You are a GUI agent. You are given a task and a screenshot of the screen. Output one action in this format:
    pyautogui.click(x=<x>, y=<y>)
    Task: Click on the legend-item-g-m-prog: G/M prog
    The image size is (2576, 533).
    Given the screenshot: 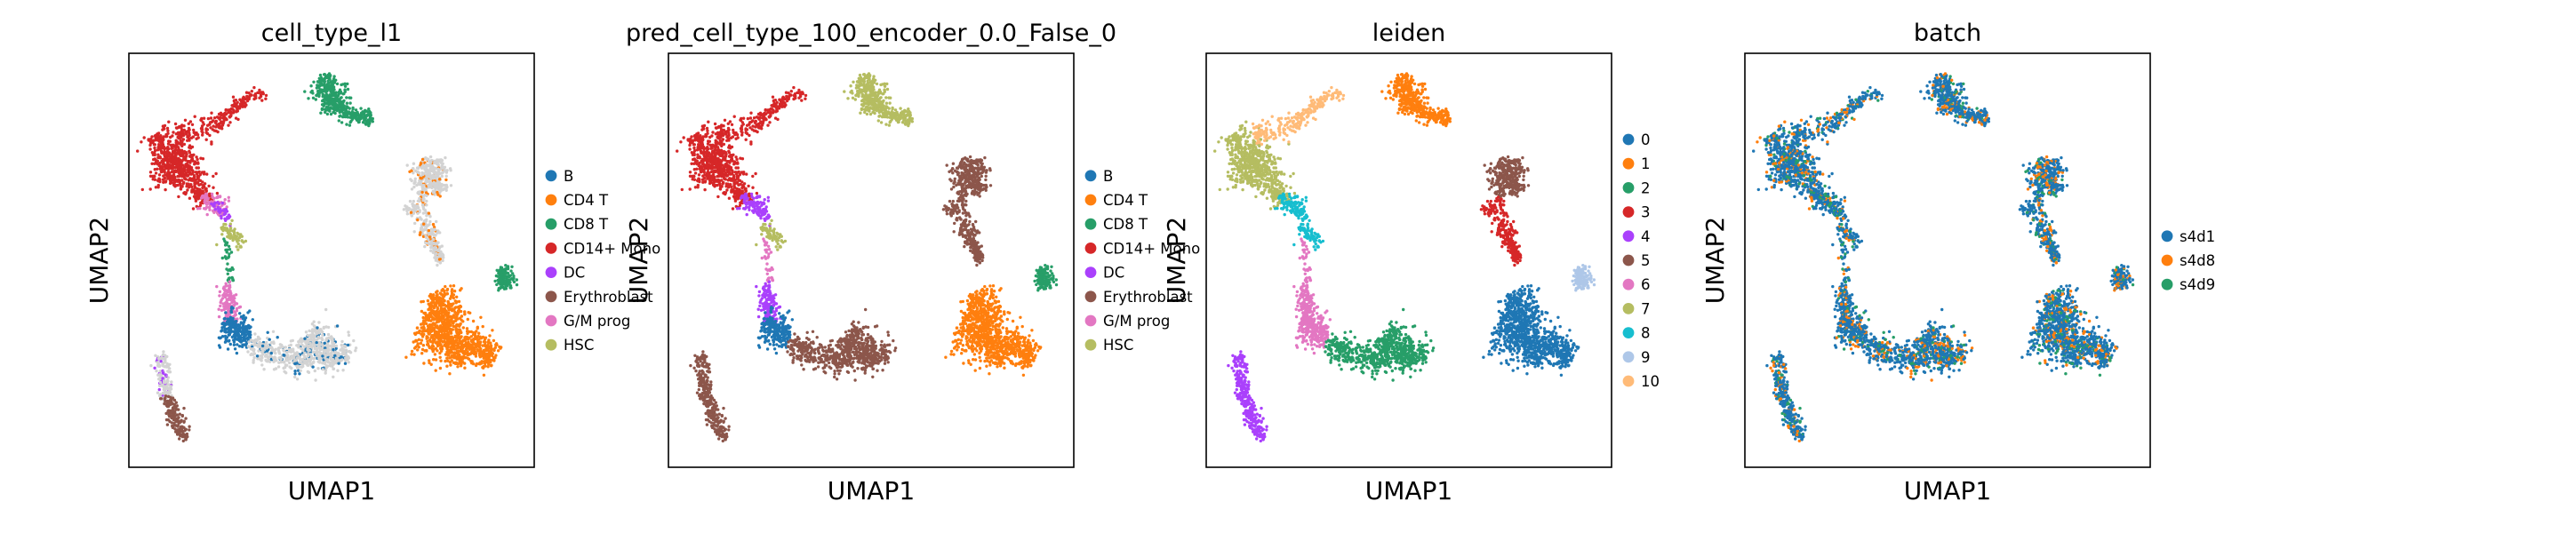 What is the action you would take?
    pyautogui.click(x=587, y=321)
    